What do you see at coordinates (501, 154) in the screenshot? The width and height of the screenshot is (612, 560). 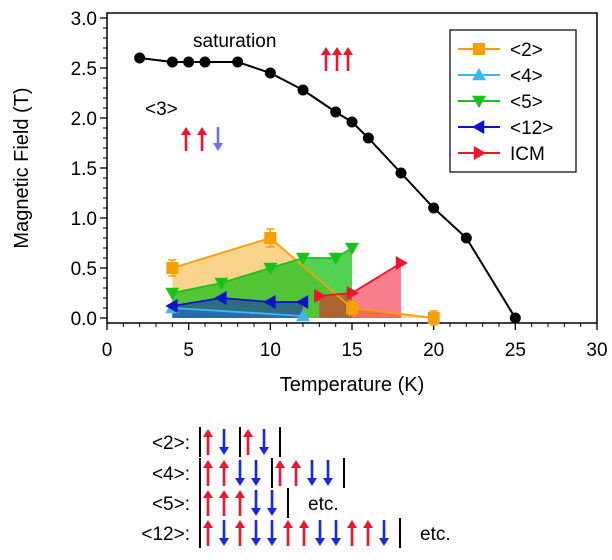 I see `legend-item-icm: ICM` at bounding box center [501, 154].